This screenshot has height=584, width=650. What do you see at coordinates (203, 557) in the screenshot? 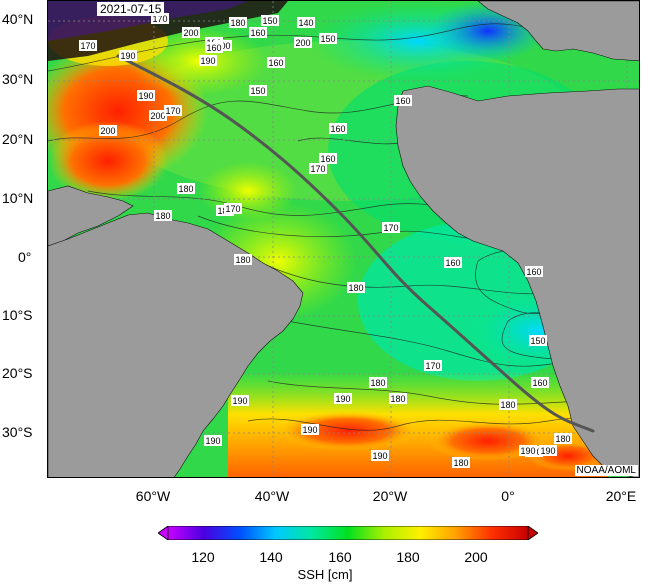
I see `colorbar-tick: 120` at bounding box center [203, 557].